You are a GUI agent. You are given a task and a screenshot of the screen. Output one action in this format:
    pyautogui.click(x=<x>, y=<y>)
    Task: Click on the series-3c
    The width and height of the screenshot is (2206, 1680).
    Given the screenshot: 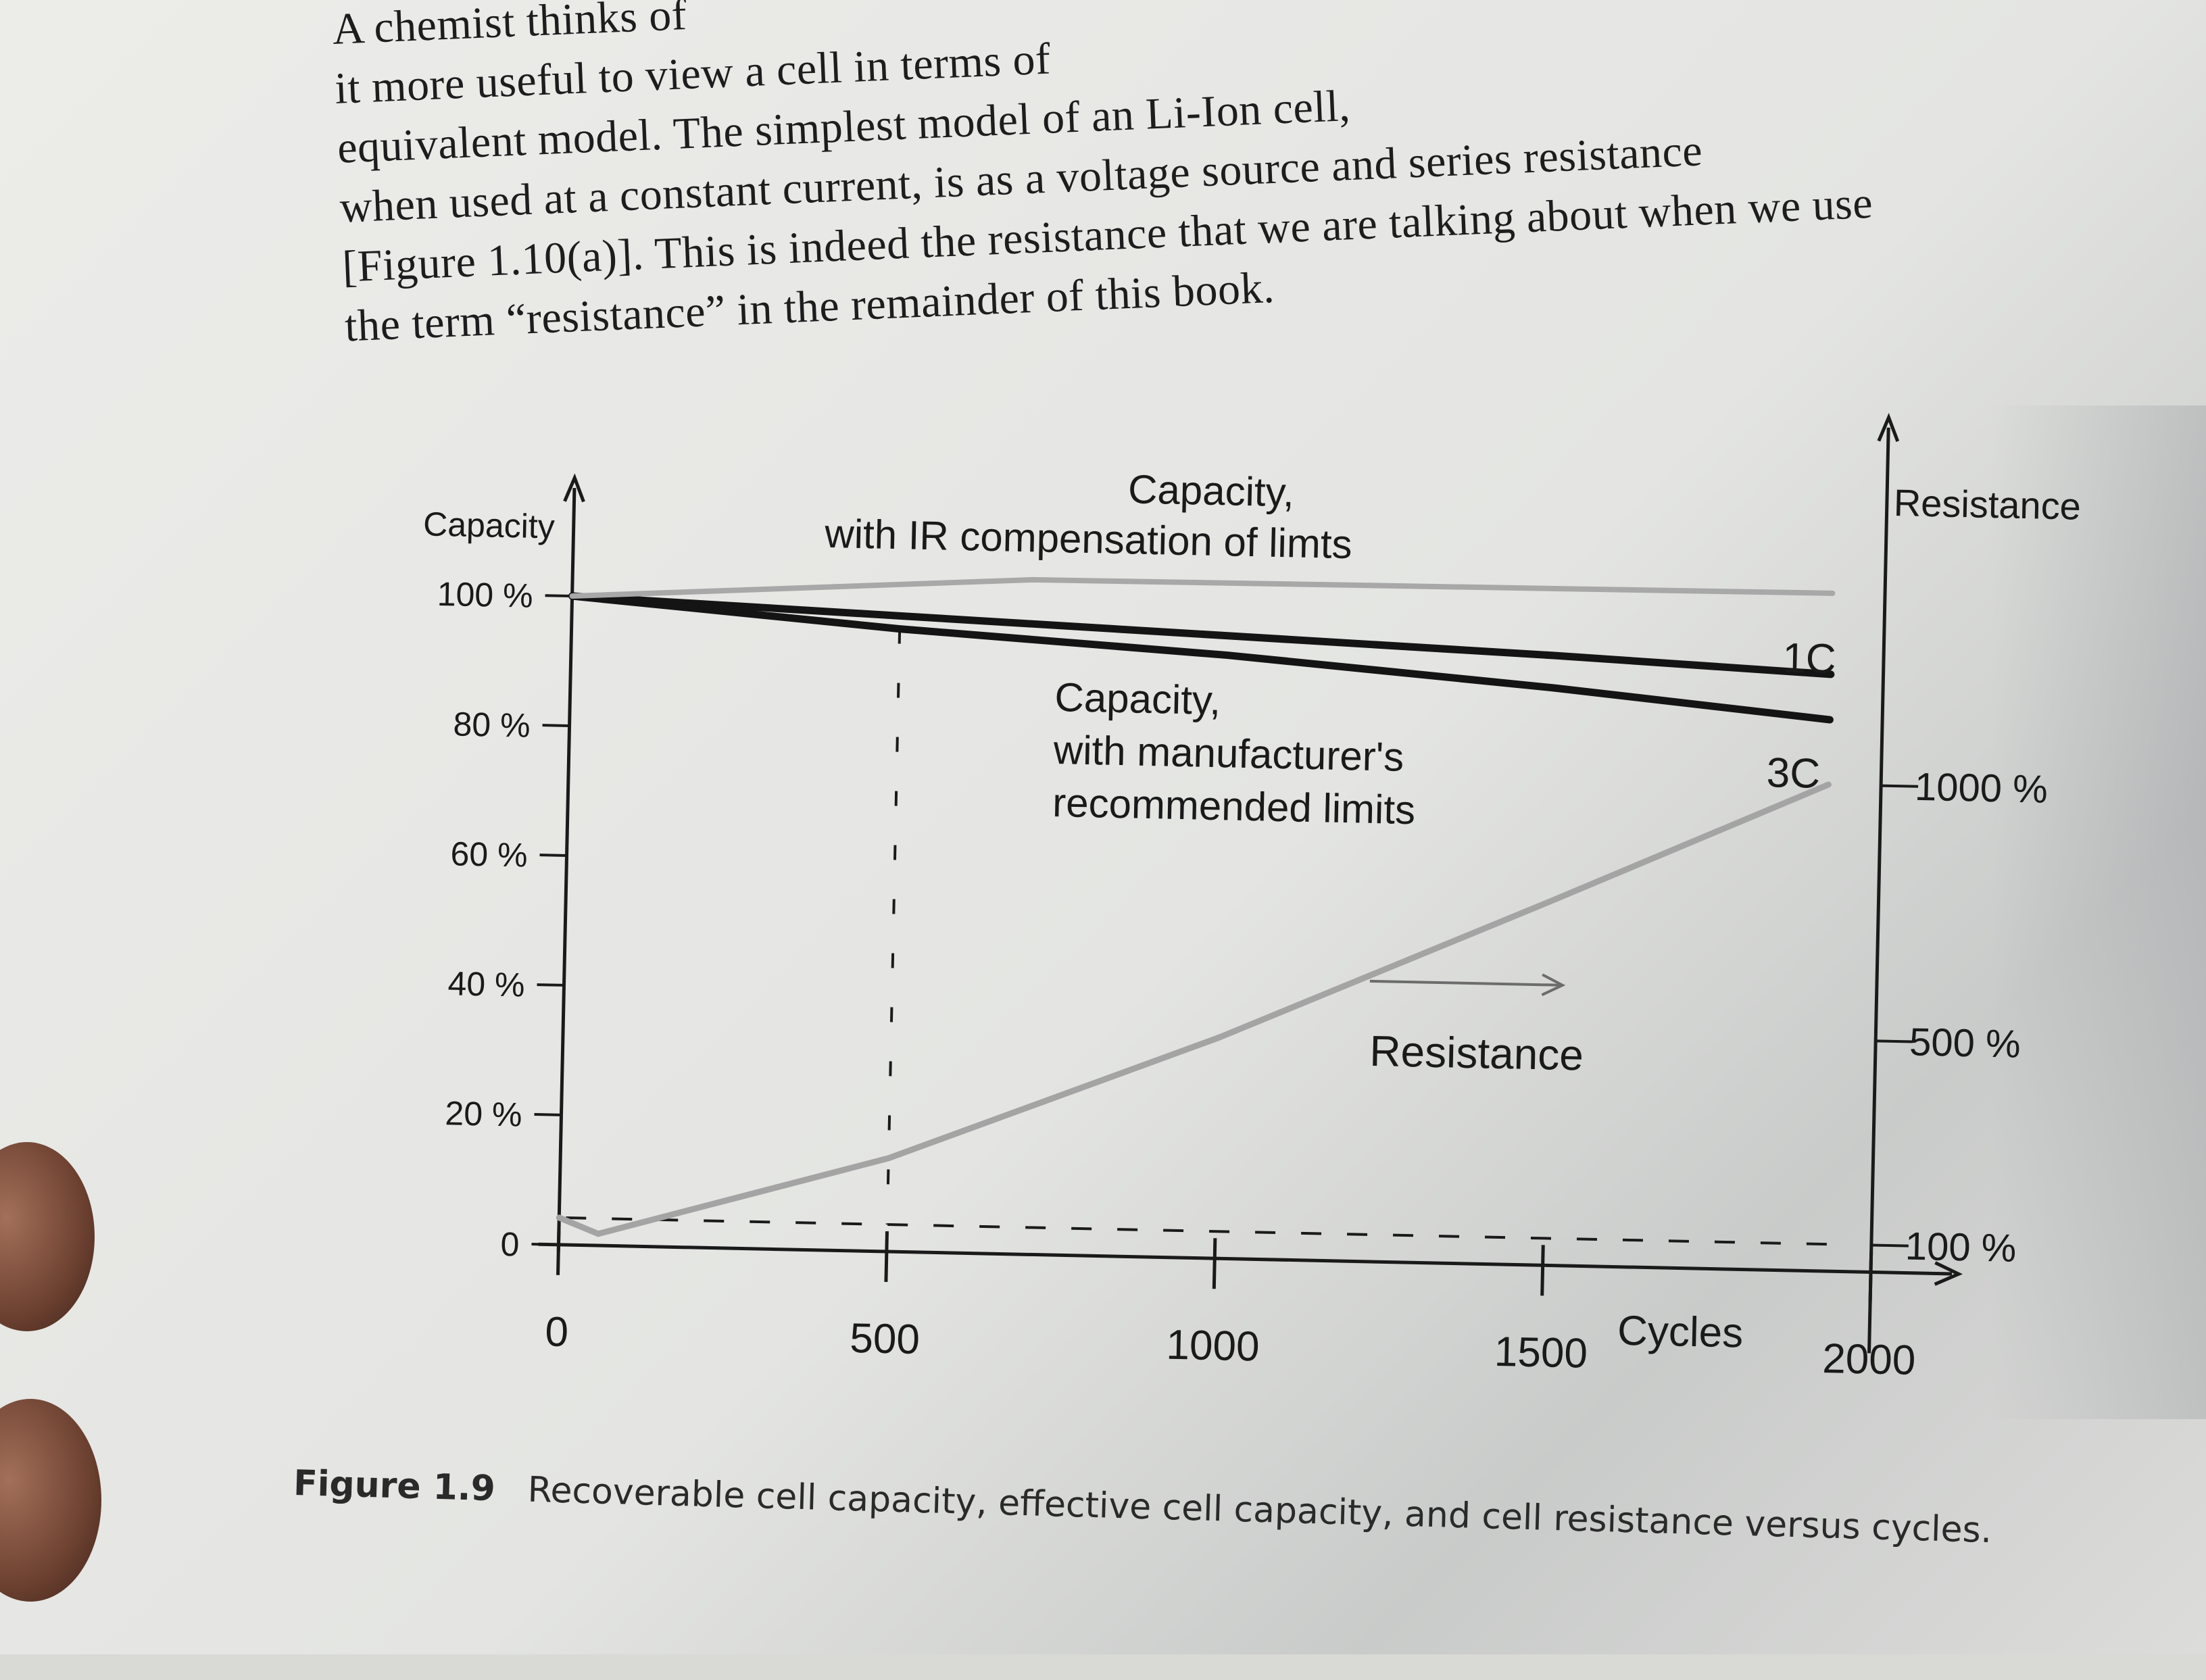 What is the action you would take?
    pyautogui.click(x=1201, y=658)
    